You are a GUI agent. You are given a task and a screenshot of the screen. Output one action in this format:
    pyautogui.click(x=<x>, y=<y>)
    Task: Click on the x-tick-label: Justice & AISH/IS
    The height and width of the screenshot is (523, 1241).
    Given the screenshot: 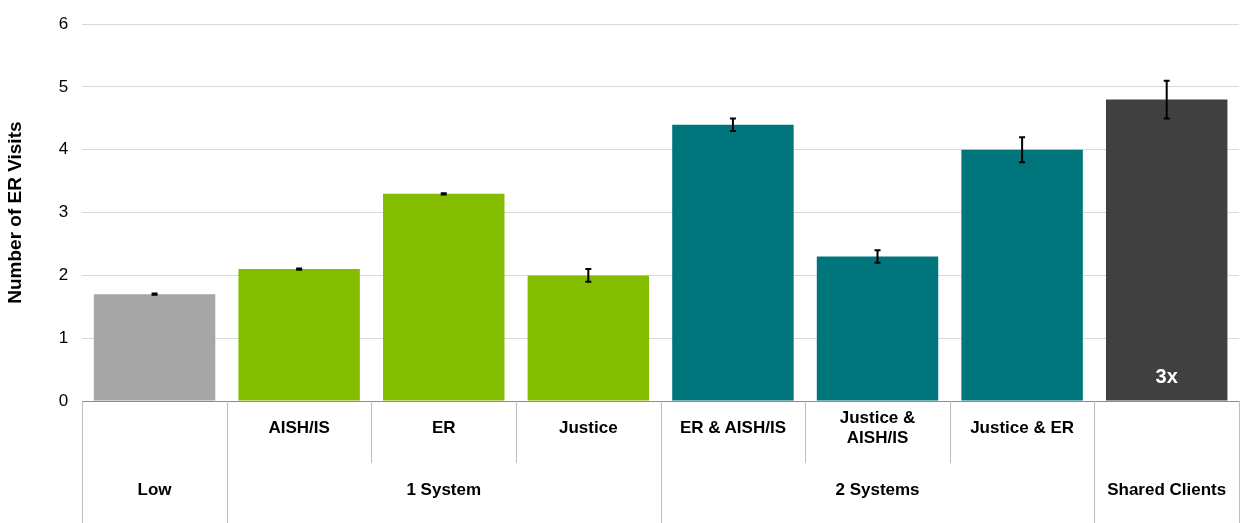 What is the action you would take?
    pyautogui.click(x=877, y=427)
    